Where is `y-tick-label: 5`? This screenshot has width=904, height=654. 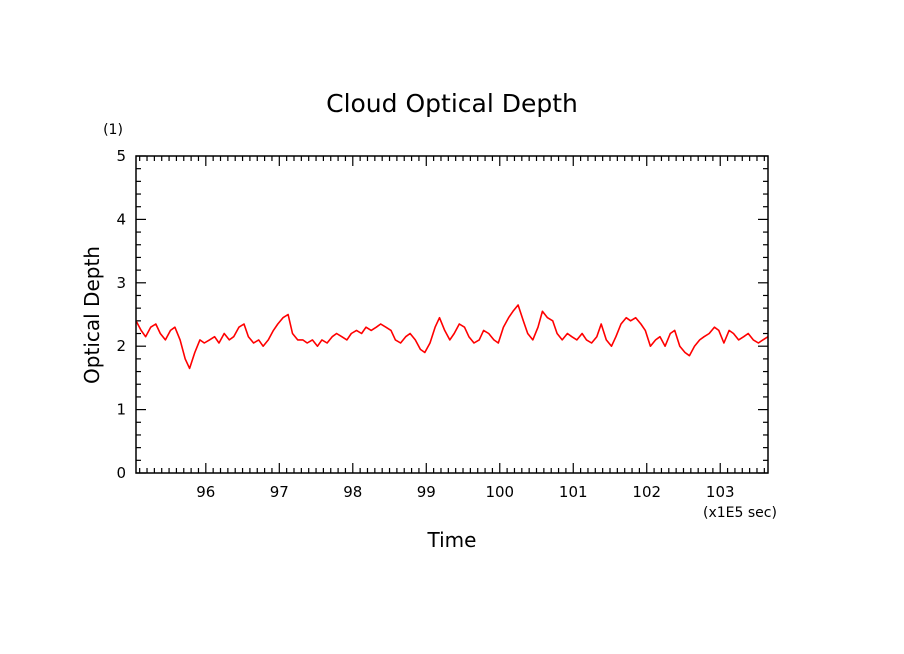 y-tick-label: 5 is located at coordinates (121, 156).